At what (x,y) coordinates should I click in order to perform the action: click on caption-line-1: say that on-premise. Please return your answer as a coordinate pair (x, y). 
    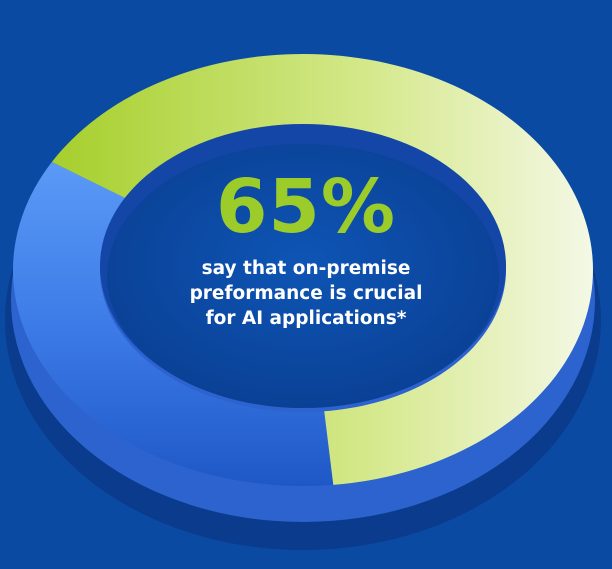
    Looking at the image, I should click on (306, 268).